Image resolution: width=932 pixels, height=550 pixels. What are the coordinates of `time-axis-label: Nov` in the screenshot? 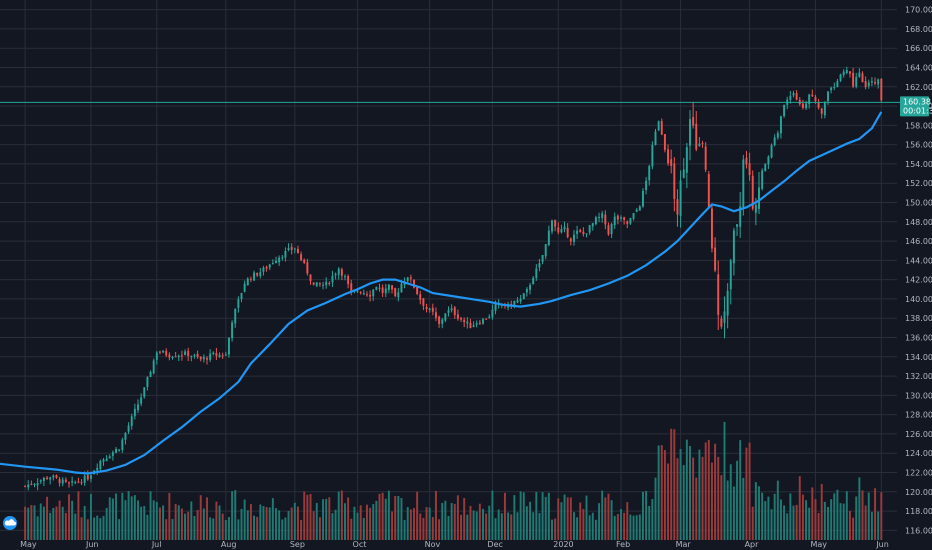 It's located at (433, 544).